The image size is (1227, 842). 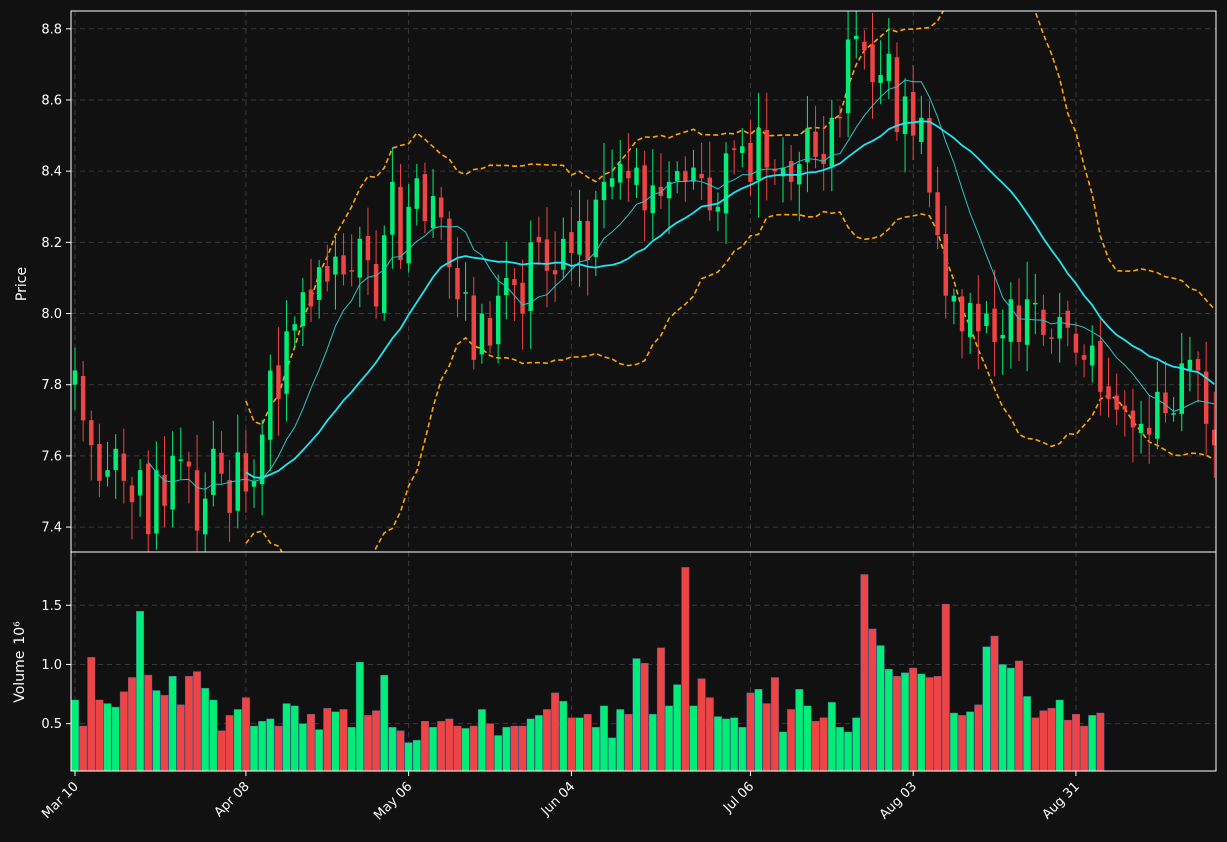 What do you see at coordinates (51, 665) in the screenshot?
I see `volume-tick-label: 1.0` at bounding box center [51, 665].